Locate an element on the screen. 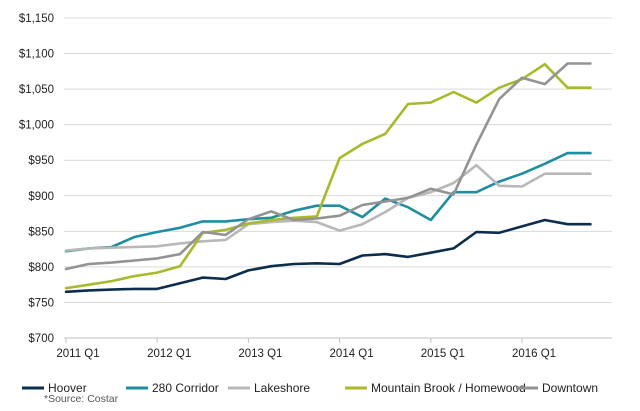 The width and height of the screenshot is (640, 411). x-tick-label: 2012 Q1 is located at coordinates (169, 354).